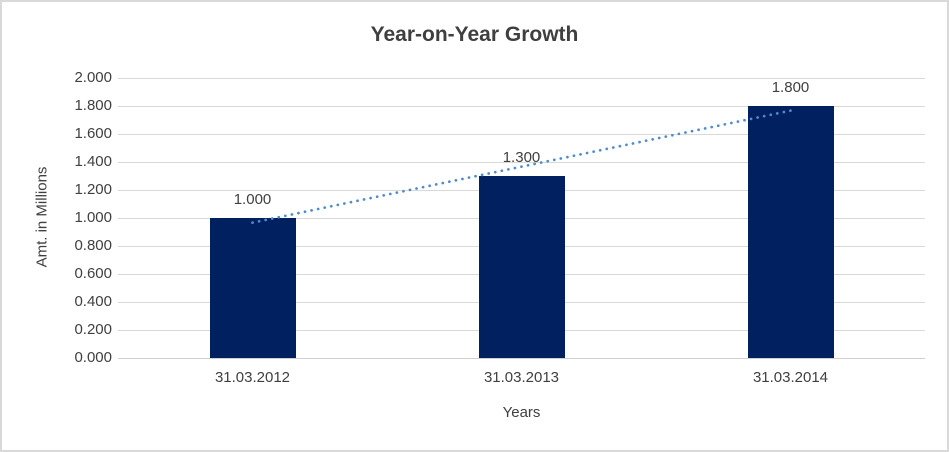 Image resolution: width=949 pixels, height=452 pixels. What do you see at coordinates (93, 329) in the screenshot?
I see `y-tick-label: 0.200` at bounding box center [93, 329].